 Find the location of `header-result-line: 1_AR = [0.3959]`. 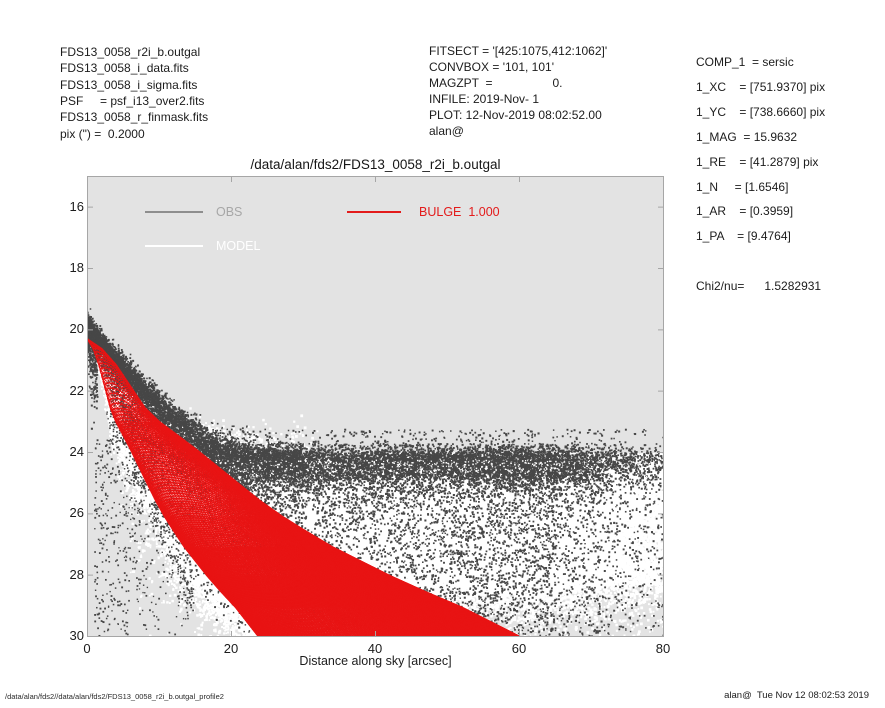

header-result-line: 1_AR = [0.3959] is located at coordinates (745, 211).